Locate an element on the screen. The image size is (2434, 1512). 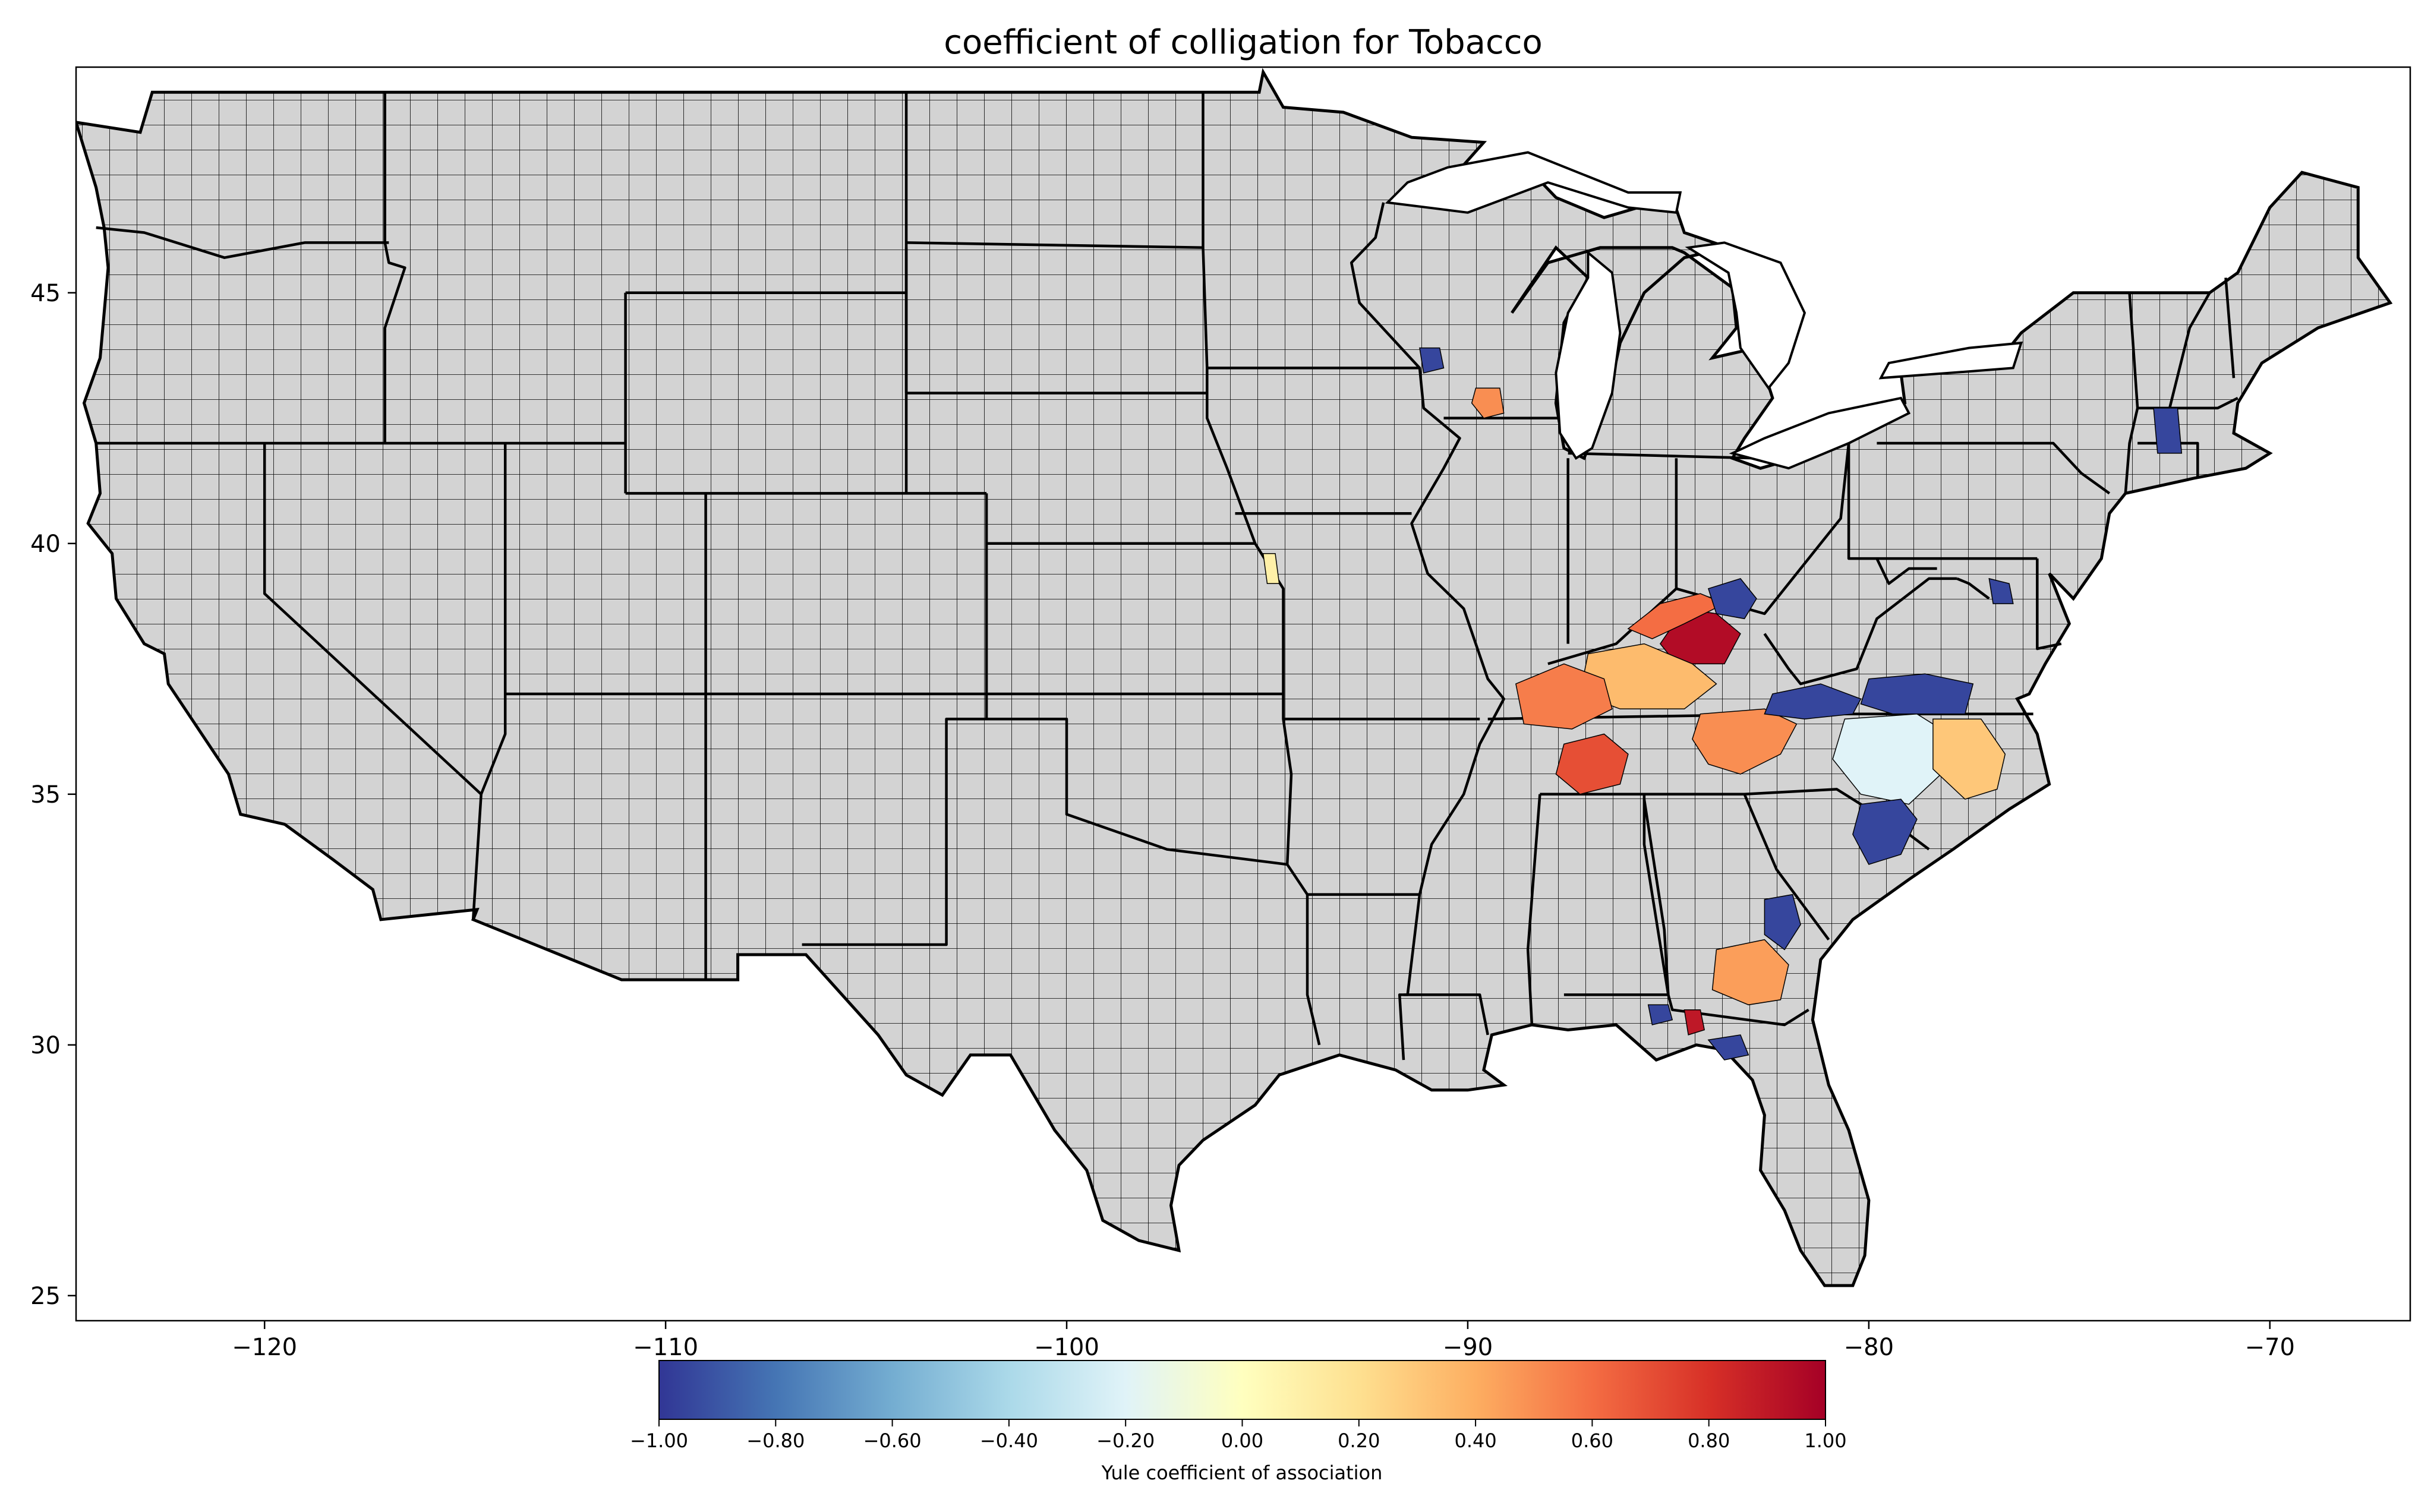
x-tick-label: −110 is located at coordinates (665, 1347).